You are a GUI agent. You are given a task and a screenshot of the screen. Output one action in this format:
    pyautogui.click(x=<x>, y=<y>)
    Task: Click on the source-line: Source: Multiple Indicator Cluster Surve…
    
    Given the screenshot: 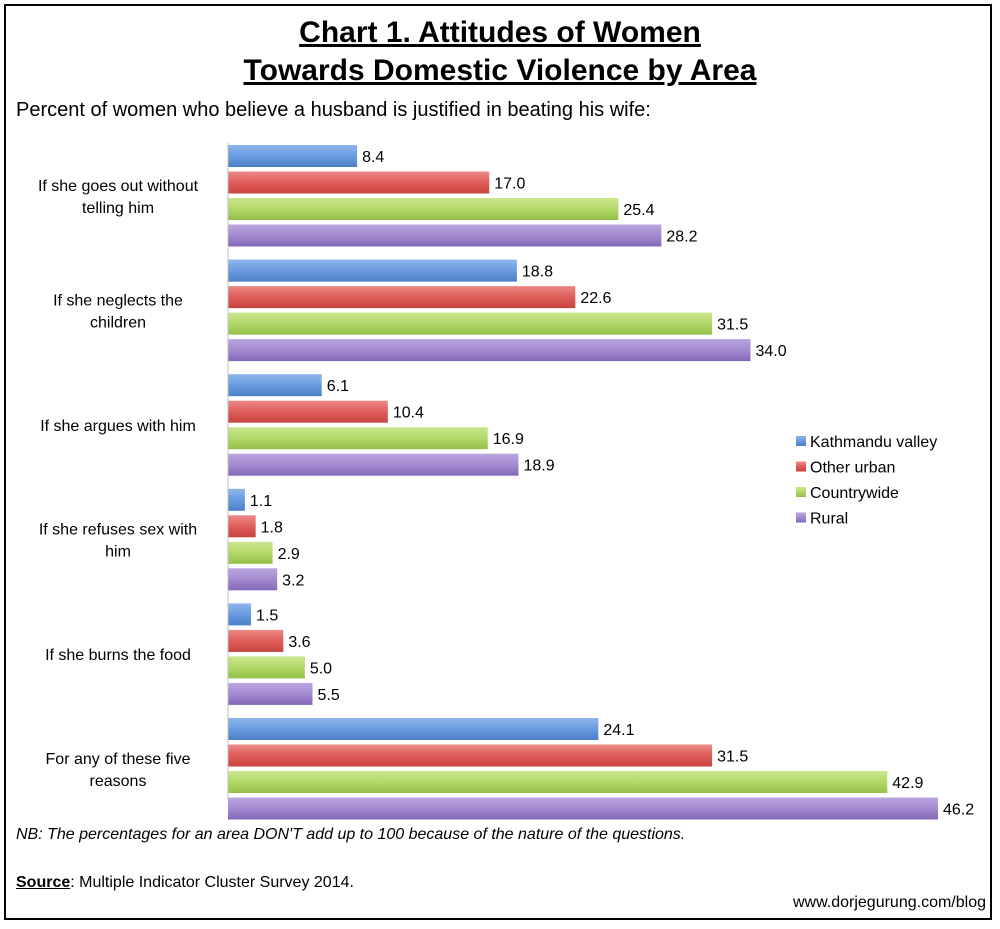 What is the action you would take?
    pyautogui.click(x=185, y=883)
    